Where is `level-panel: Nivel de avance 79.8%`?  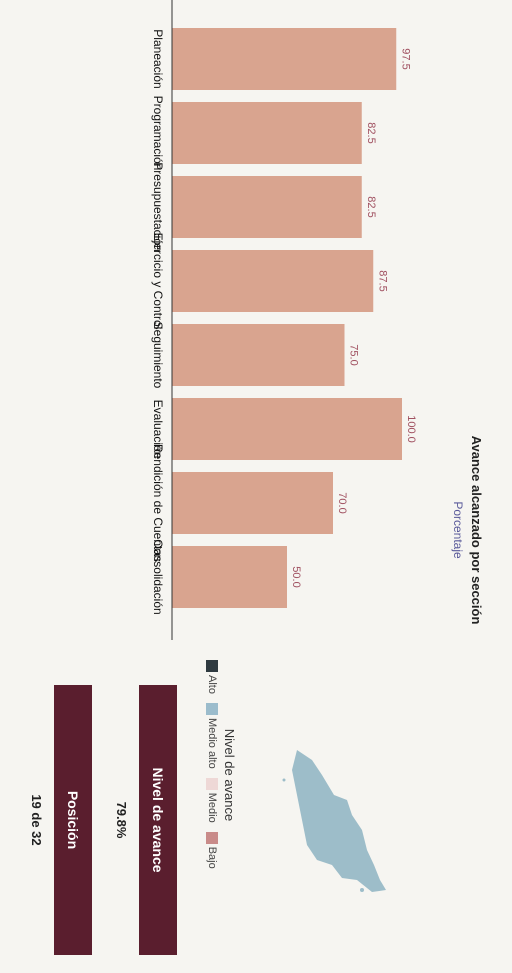 level-panel: Nivel de avance 79.8% is located at coordinates (141, 820).